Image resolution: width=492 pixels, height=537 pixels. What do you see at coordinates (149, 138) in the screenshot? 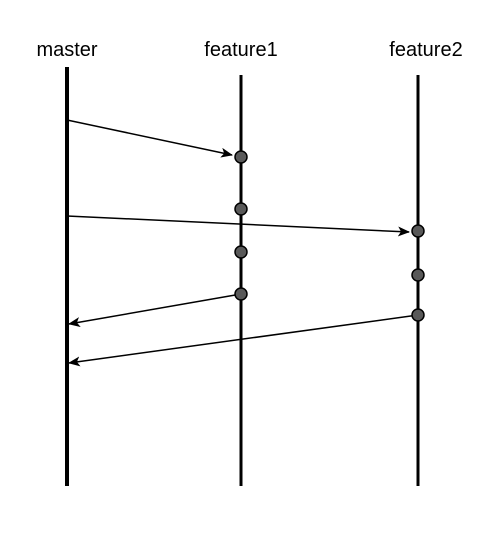
I see `arrow-master-to-feature1` at bounding box center [149, 138].